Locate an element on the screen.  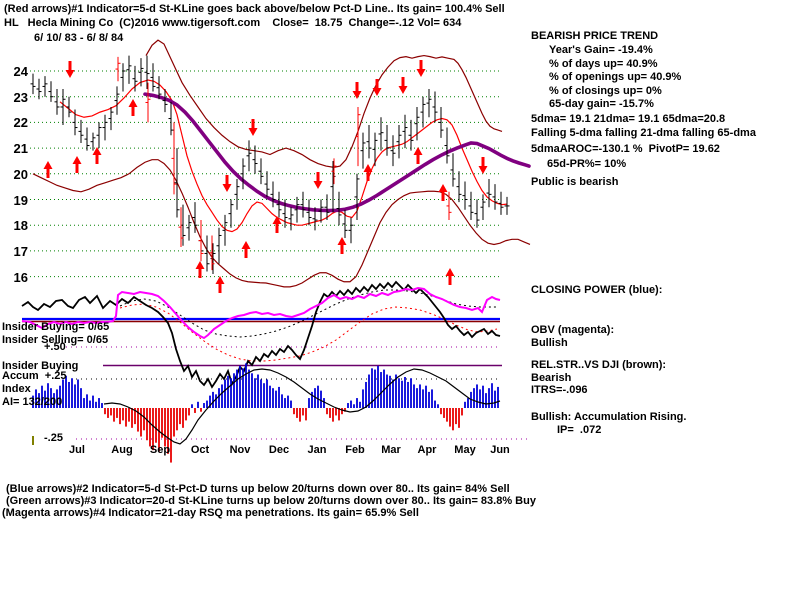
month-label-aug: Aug is located at coordinates (122, 450).